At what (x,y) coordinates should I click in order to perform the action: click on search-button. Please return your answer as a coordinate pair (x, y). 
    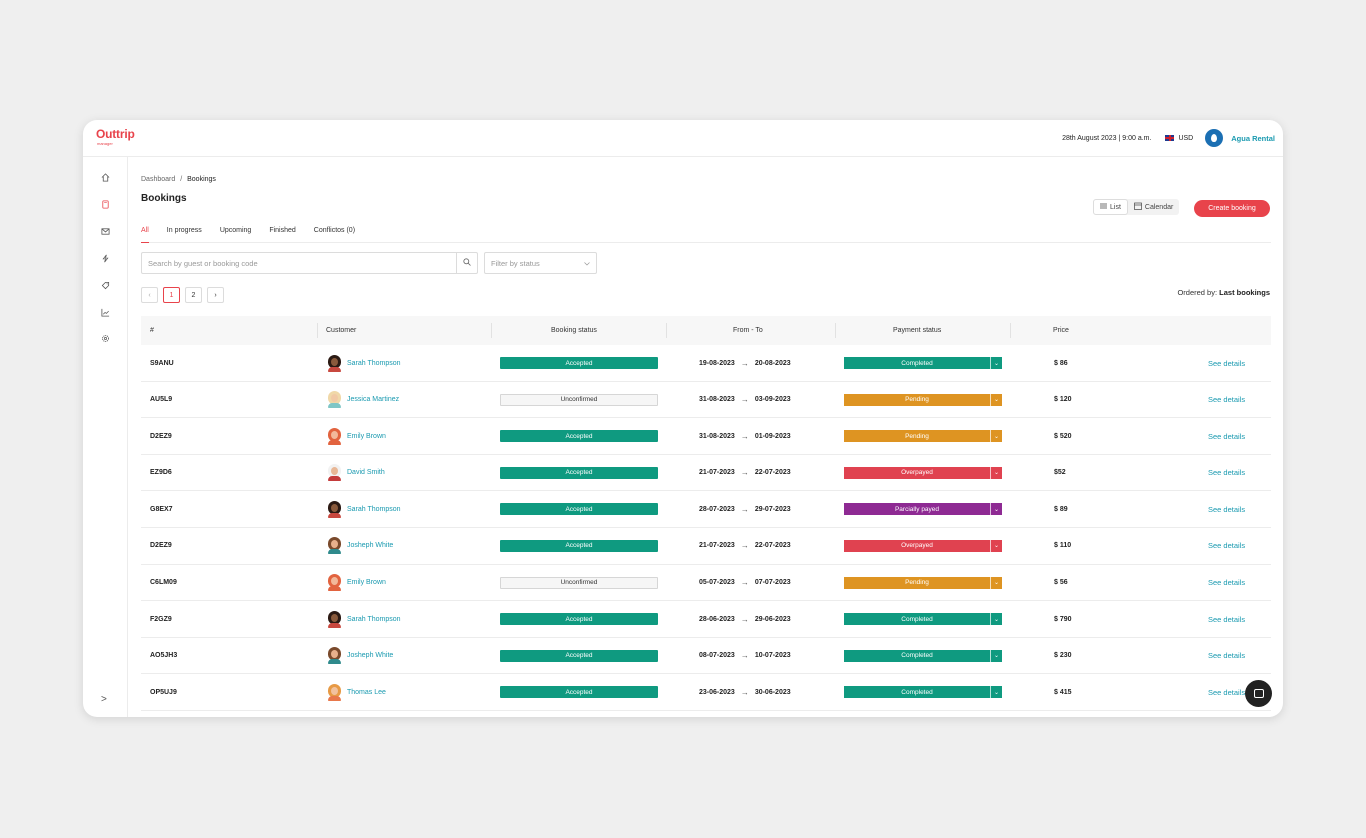
    Looking at the image, I should click on (466, 263).